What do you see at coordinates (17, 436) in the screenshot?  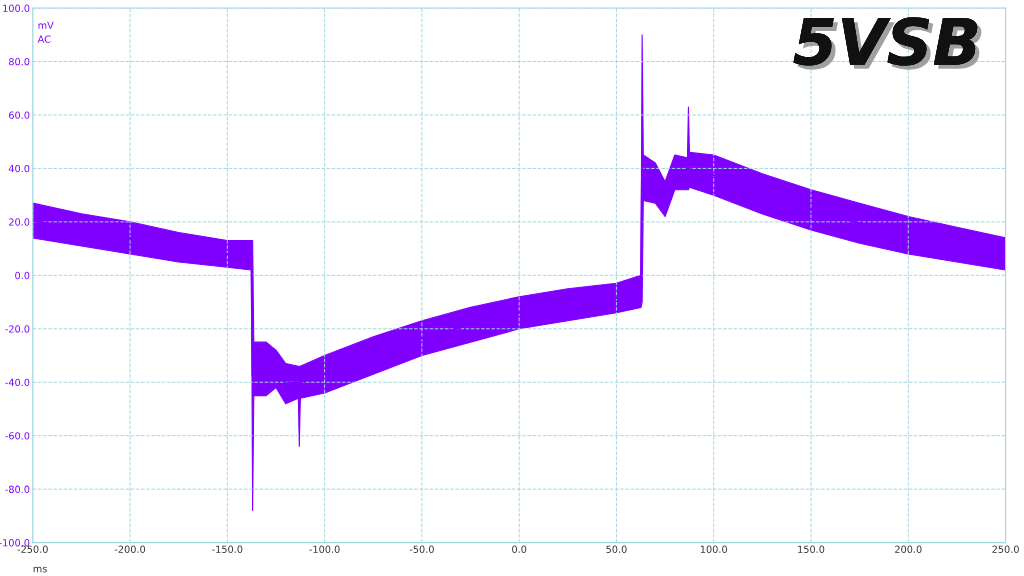 I see `y-tick-label: -60.0` at bounding box center [17, 436].